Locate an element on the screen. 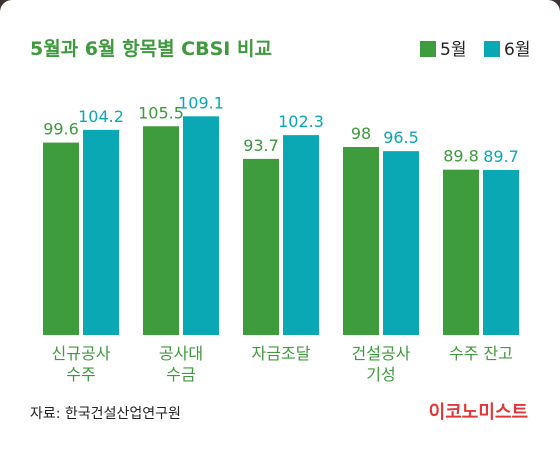 This screenshot has width=560, height=453. category-label-1-line-2: 수주 is located at coordinates (80, 374).